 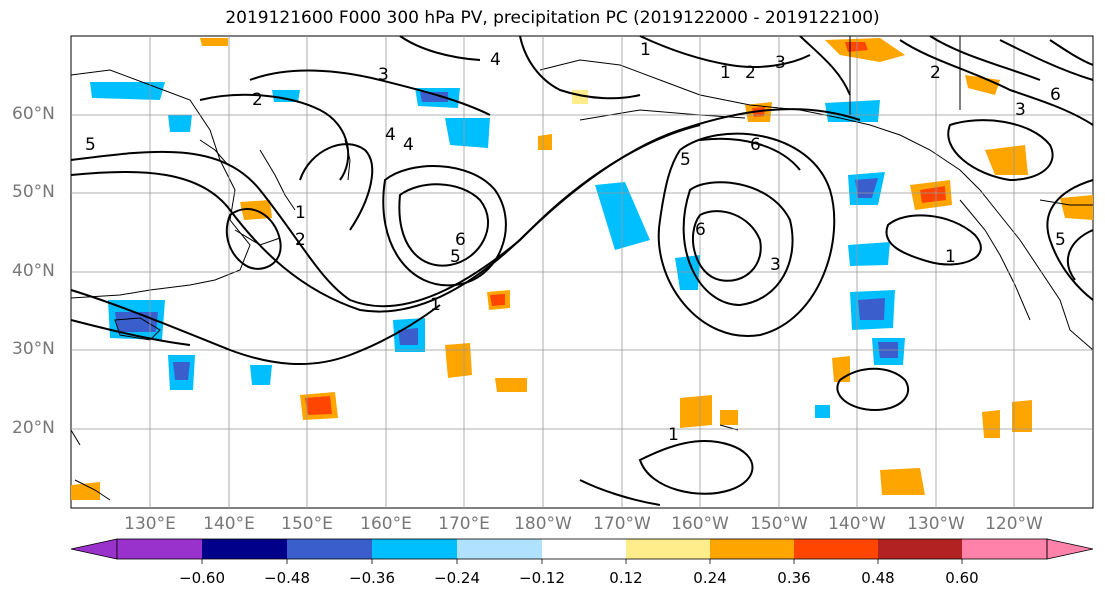 I want to click on colorbar-extend-high, so click(x=1070, y=549).